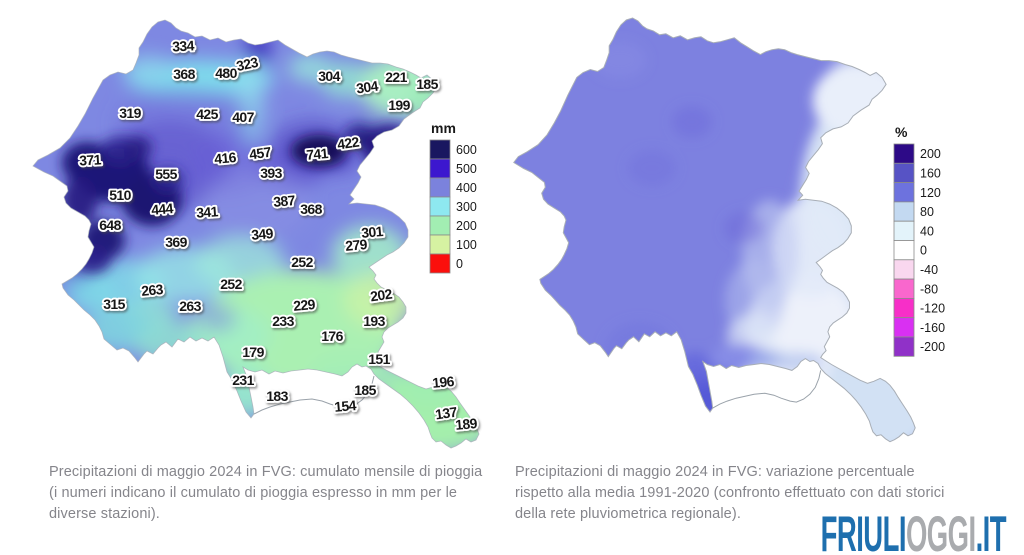 This screenshot has height=555, width=1024. What do you see at coordinates (243, 117) in the screenshot?
I see `svg-text: 407` at bounding box center [243, 117].